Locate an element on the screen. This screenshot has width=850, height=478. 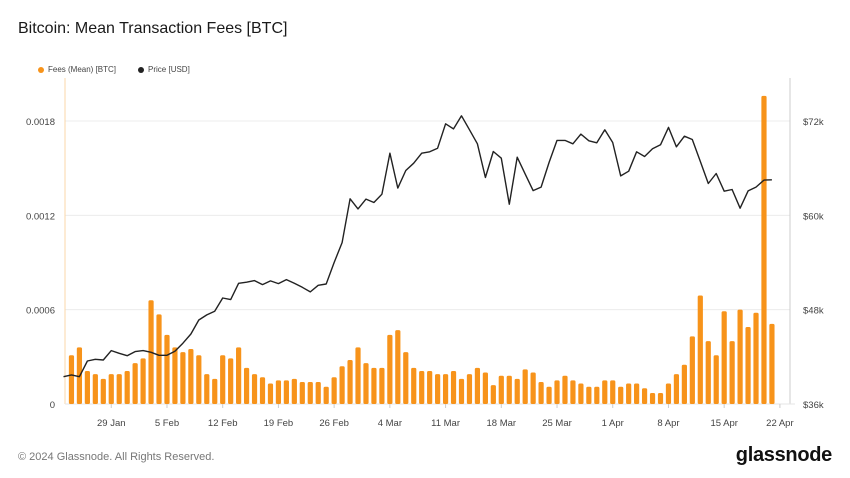
y-right-tick-label: $36k is located at coordinates (813, 405).